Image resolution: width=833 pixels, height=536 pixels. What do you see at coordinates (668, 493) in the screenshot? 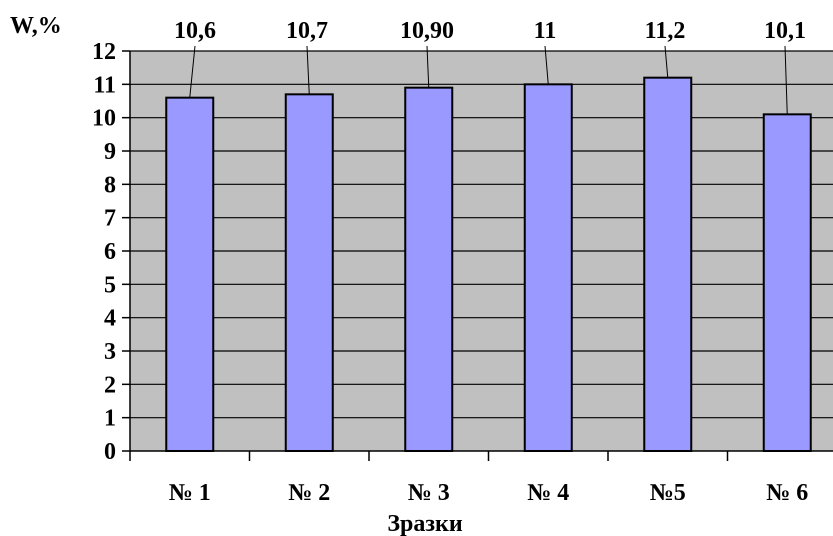
I see `category-label: №5` at bounding box center [668, 493].